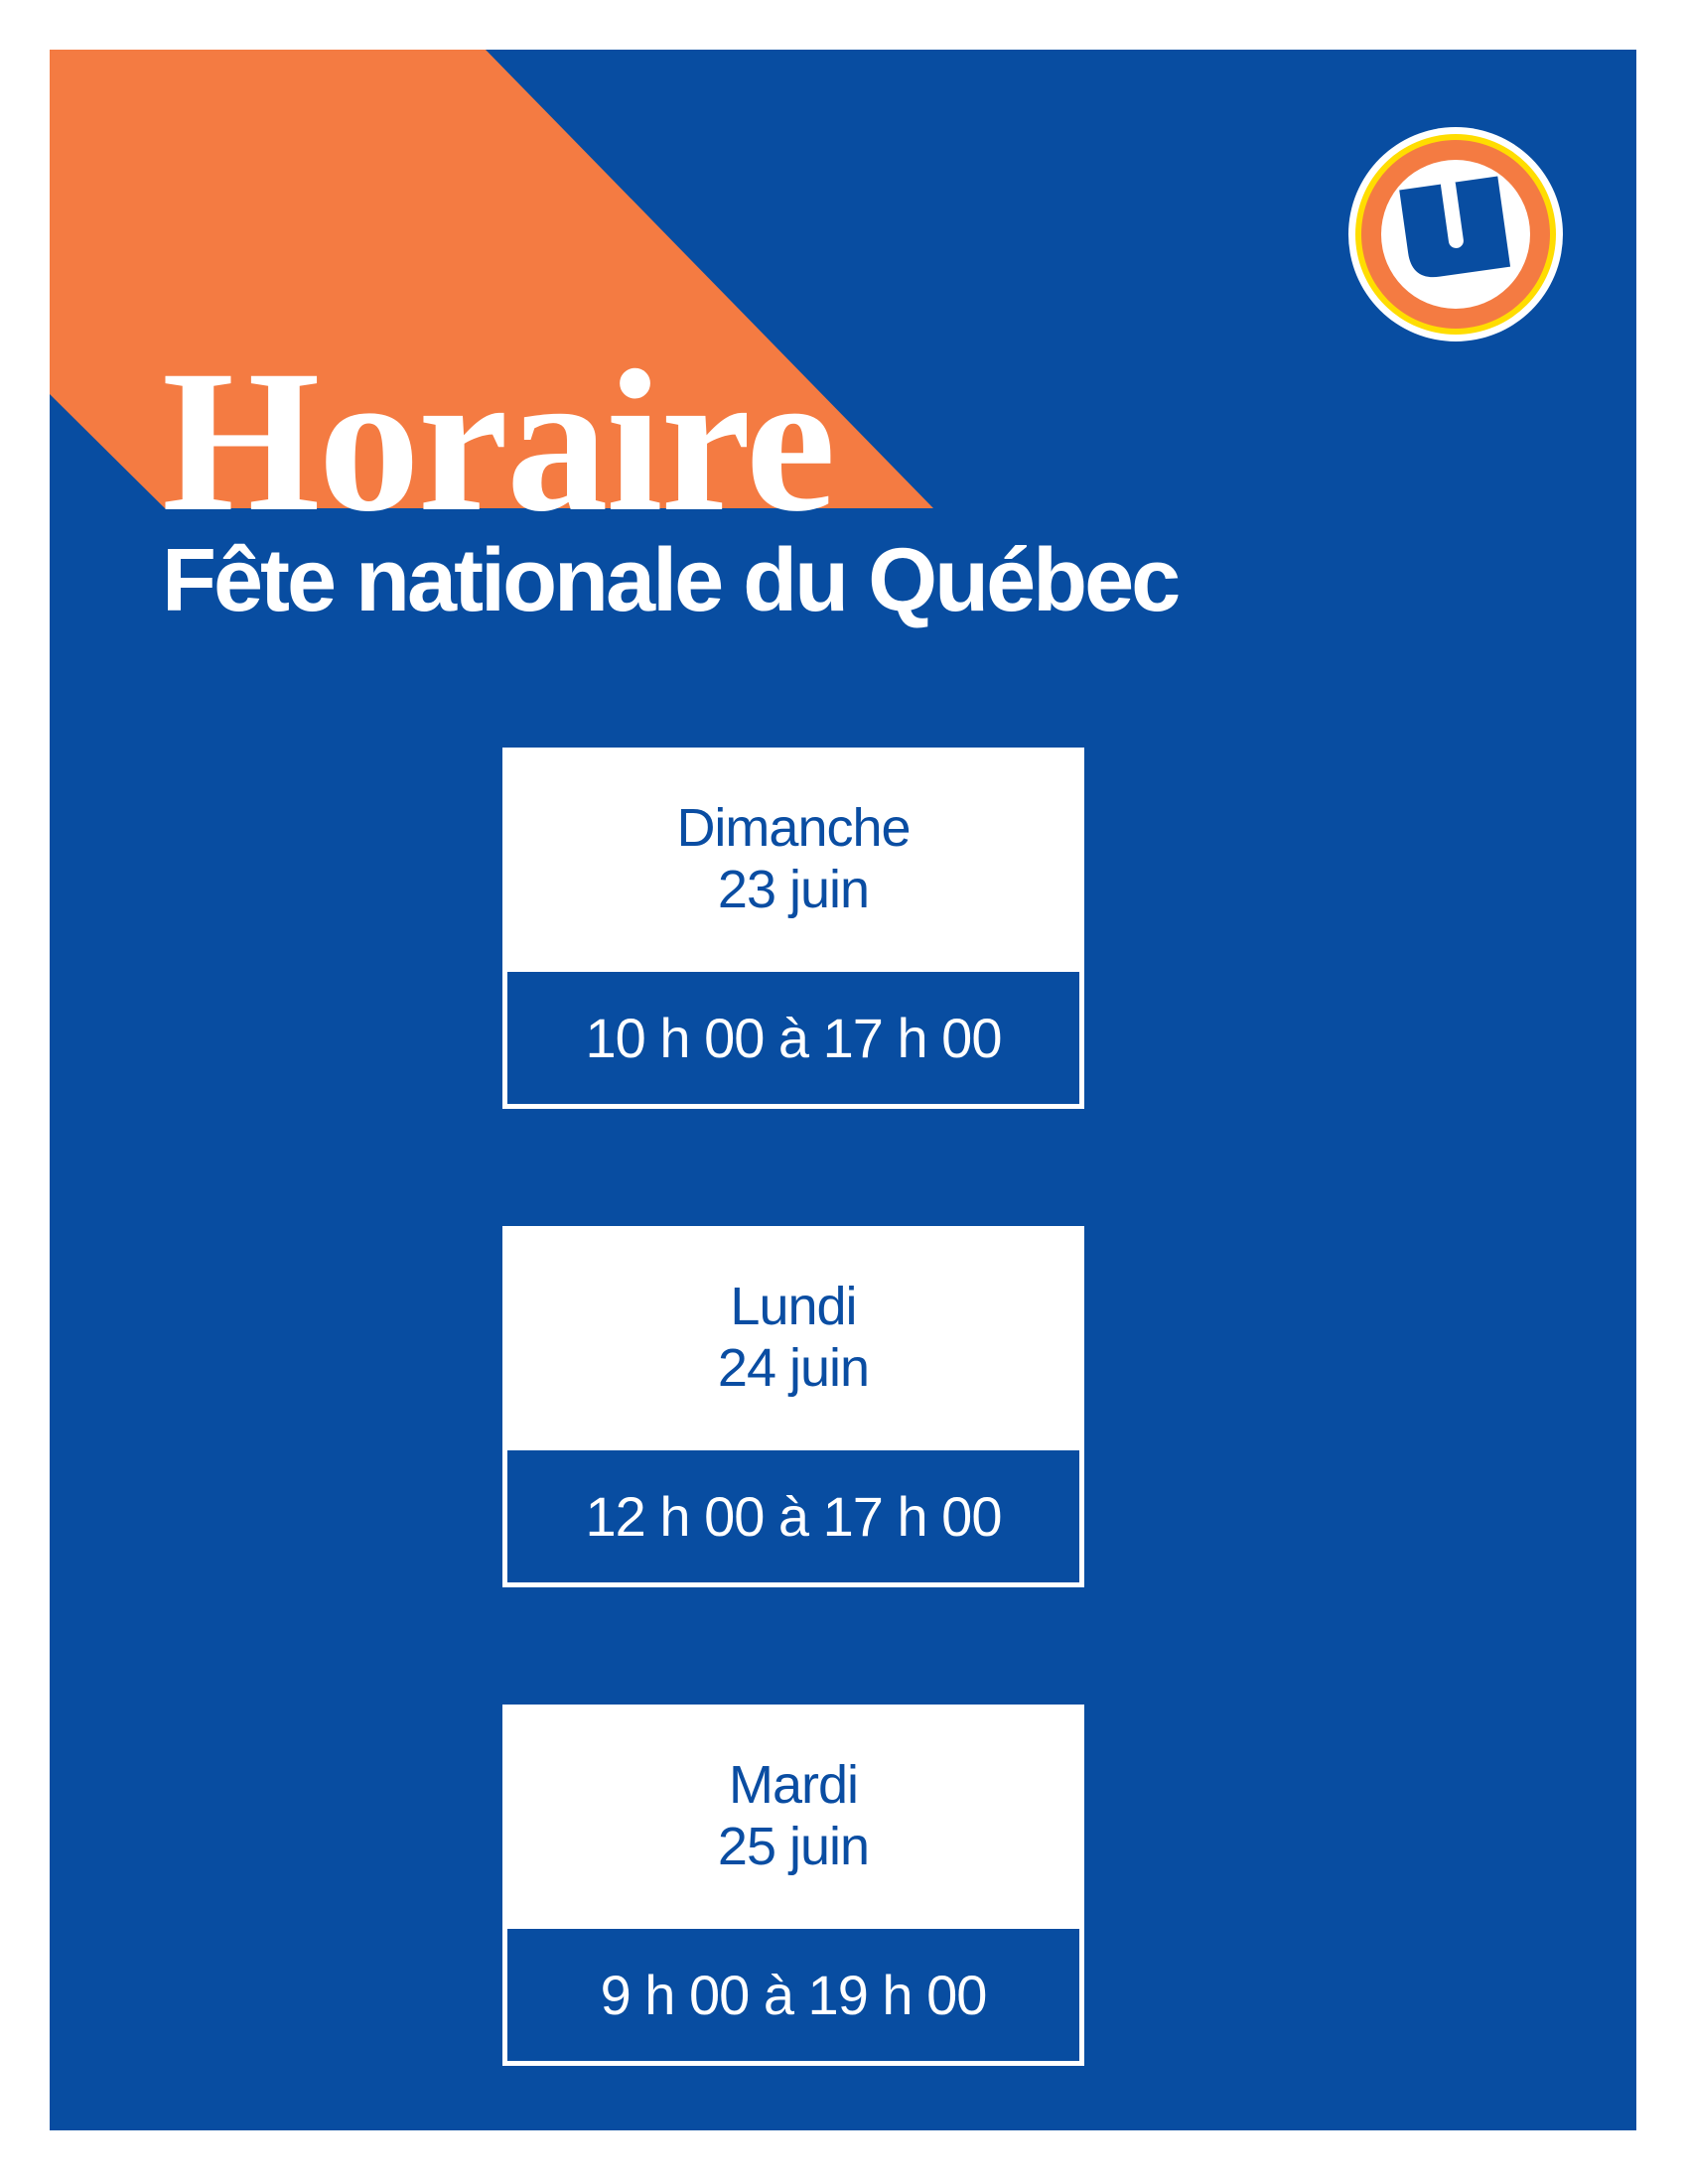 This screenshot has width=1688, height=2184. What do you see at coordinates (793, 1785) in the screenshot?
I see `weekday: Mardi` at bounding box center [793, 1785].